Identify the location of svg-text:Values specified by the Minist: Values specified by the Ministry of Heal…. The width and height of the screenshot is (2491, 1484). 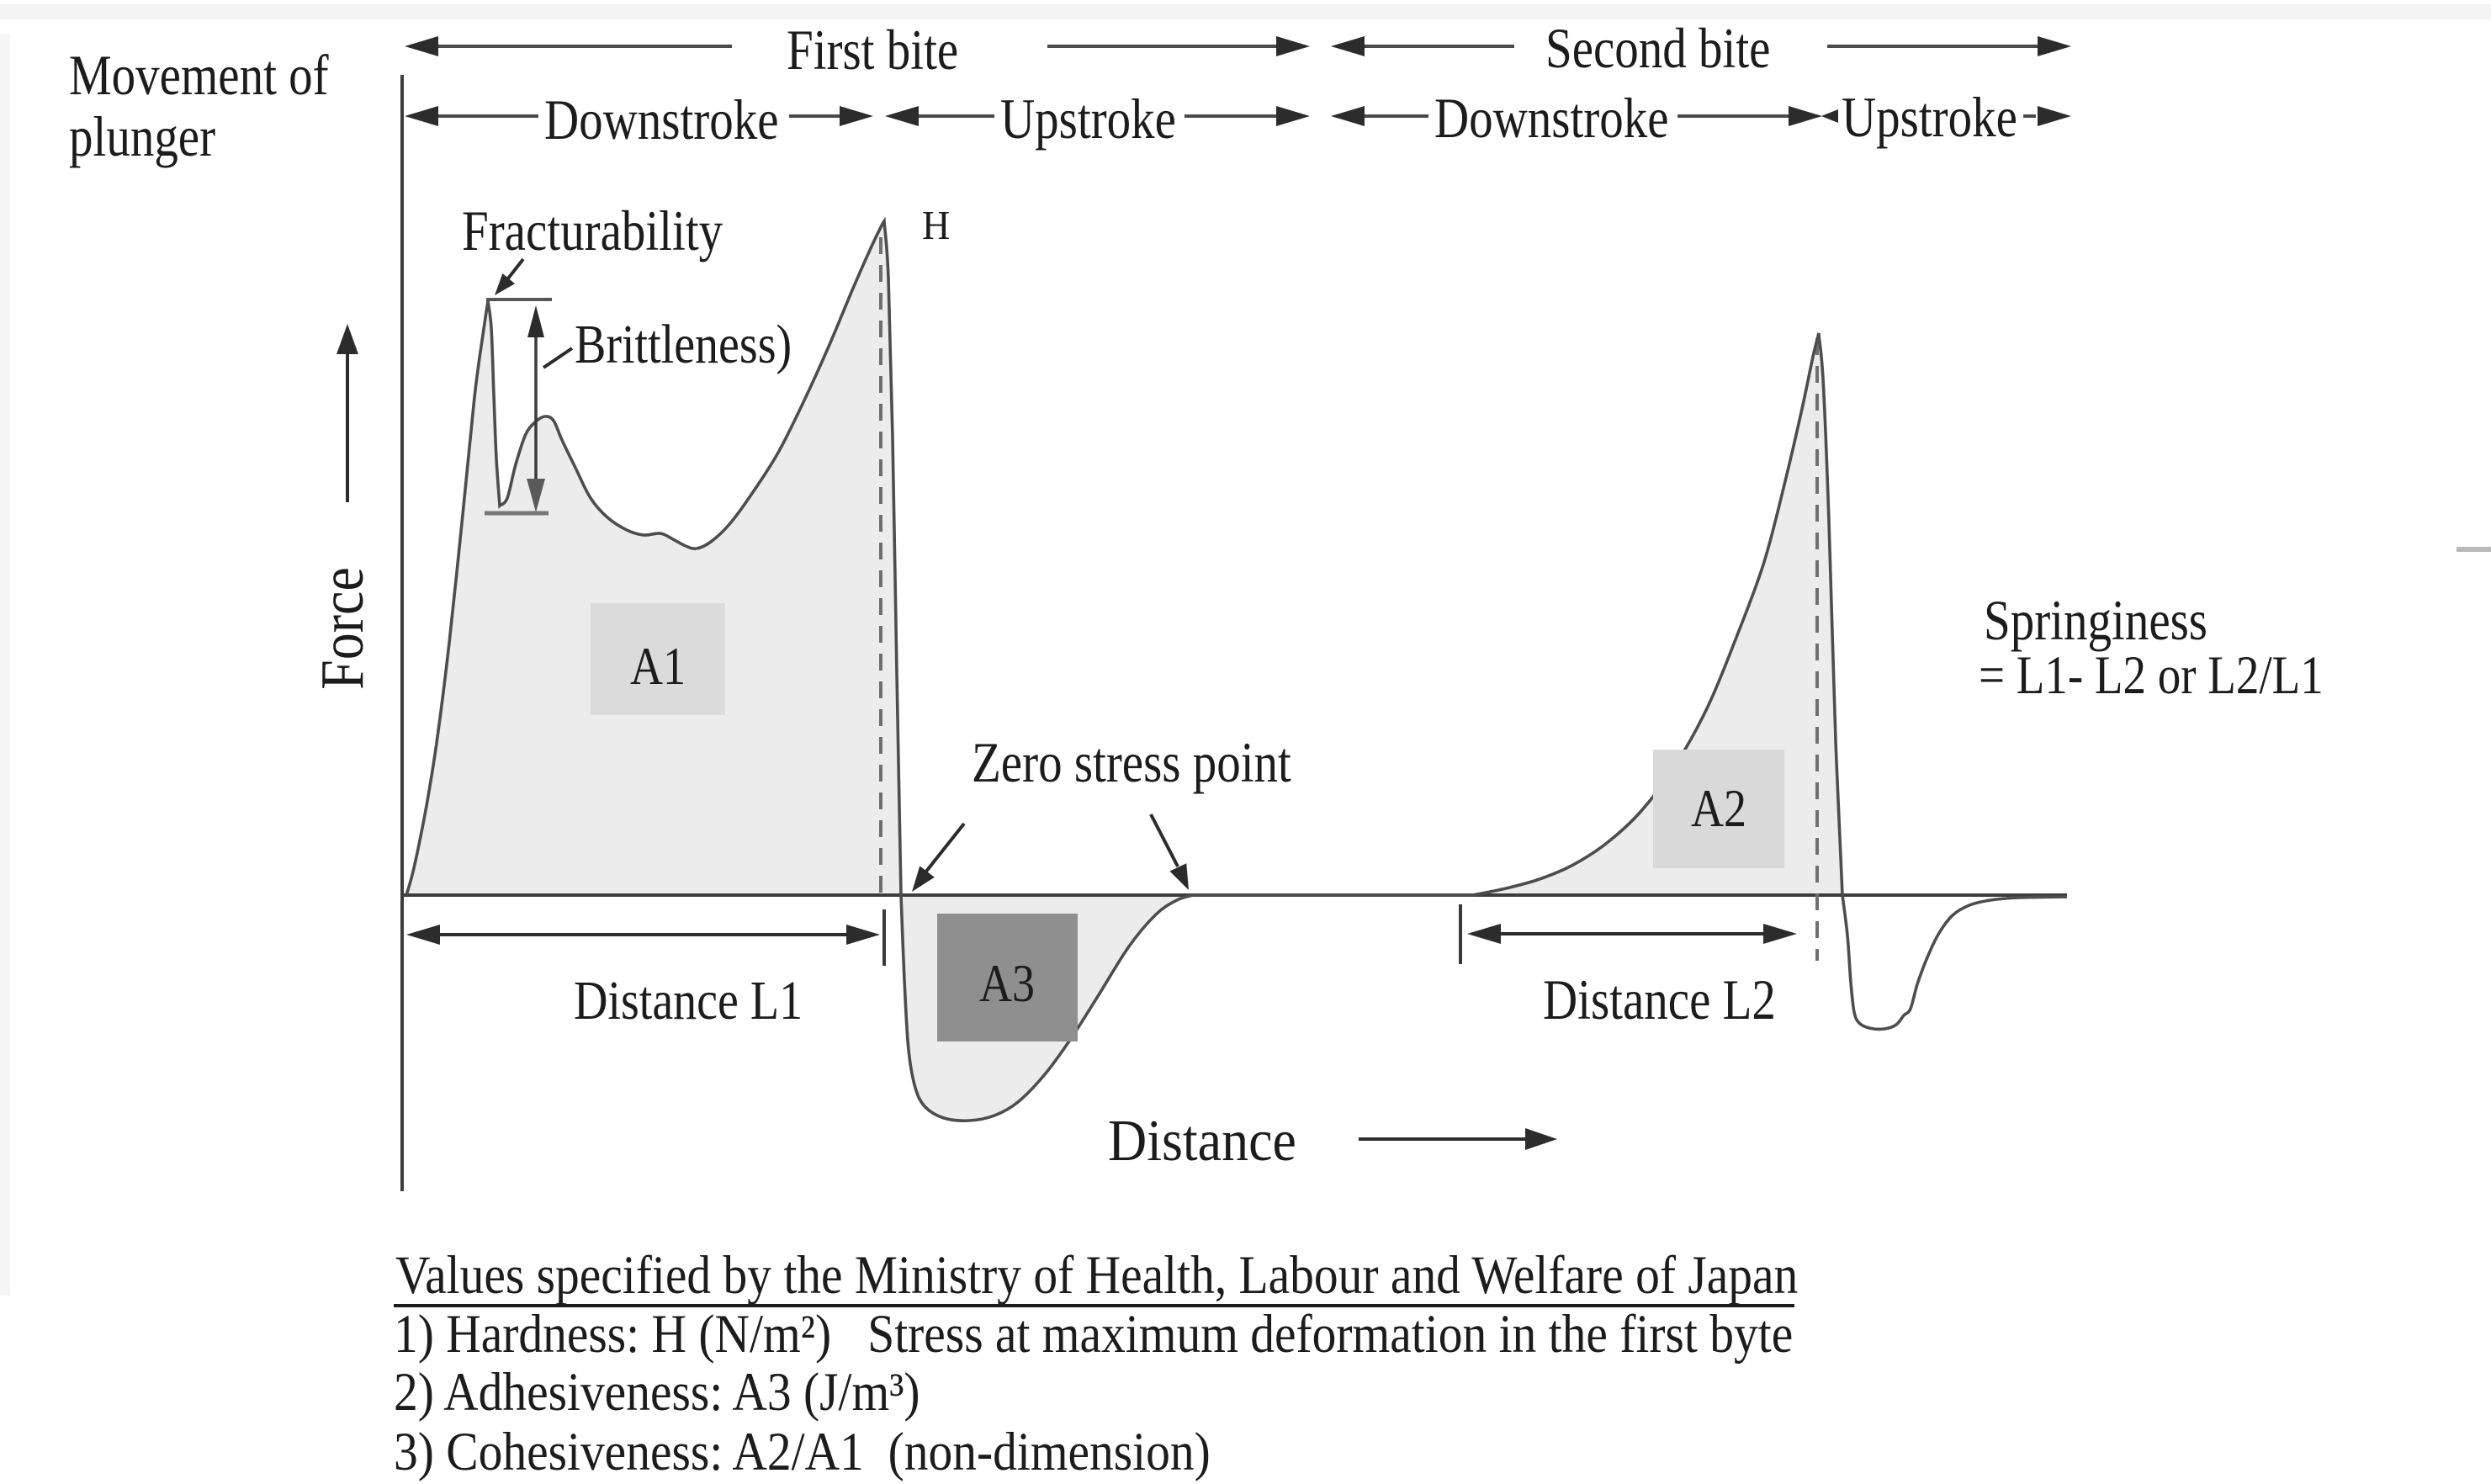
(1096, 1276).